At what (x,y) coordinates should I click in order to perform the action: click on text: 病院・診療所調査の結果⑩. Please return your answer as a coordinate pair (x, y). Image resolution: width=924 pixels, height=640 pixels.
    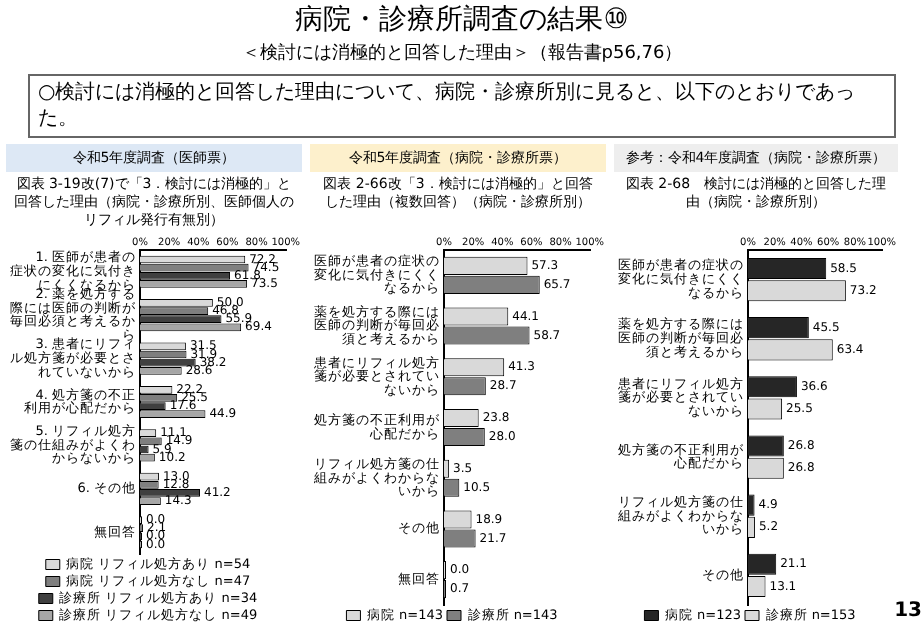
    Looking at the image, I should click on (462, 20).